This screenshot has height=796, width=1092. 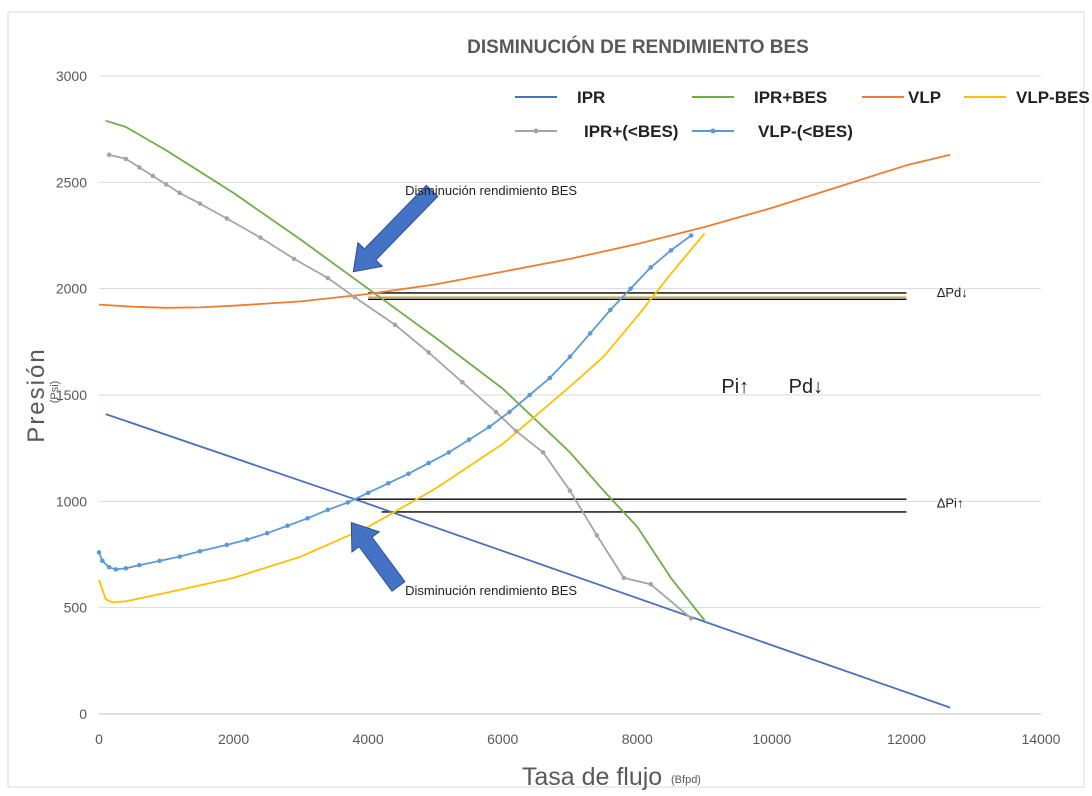 I want to click on legend-item-VLP: VLP, so click(x=901, y=97).